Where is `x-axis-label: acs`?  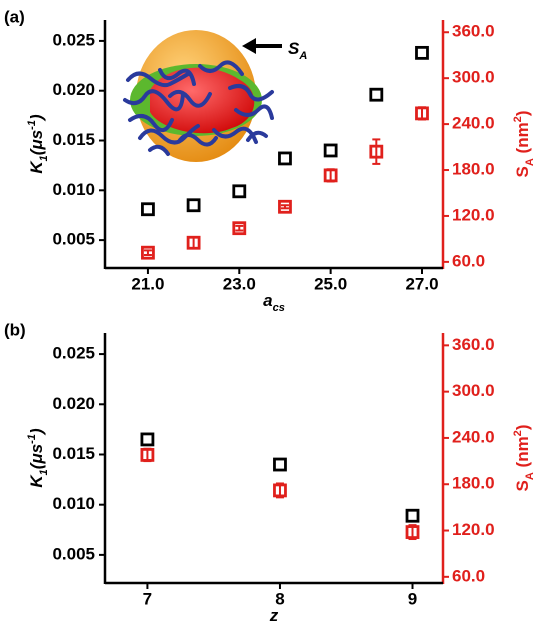
x-axis-label: acs is located at coordinates (274, 302).